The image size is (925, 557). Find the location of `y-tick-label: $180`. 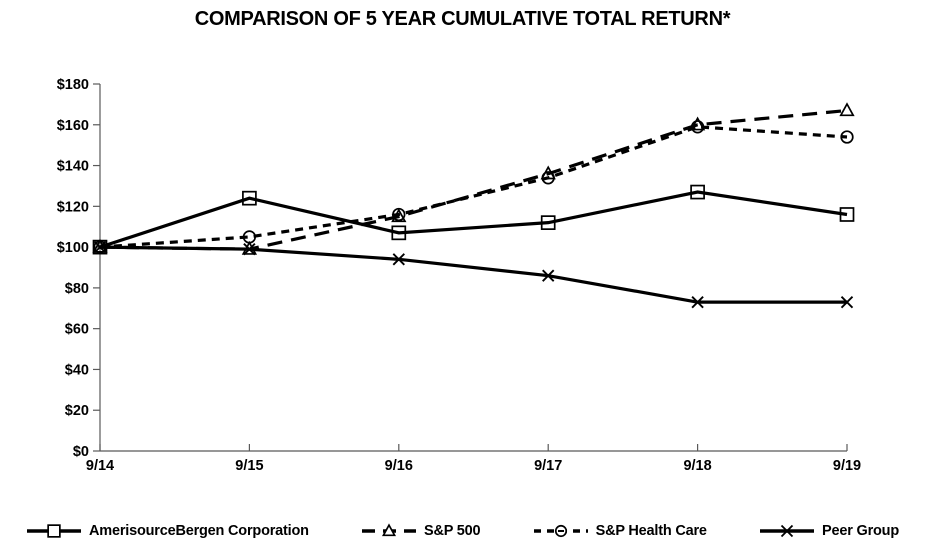

y-tick-label: $180 is located at coordinates (73, 85).